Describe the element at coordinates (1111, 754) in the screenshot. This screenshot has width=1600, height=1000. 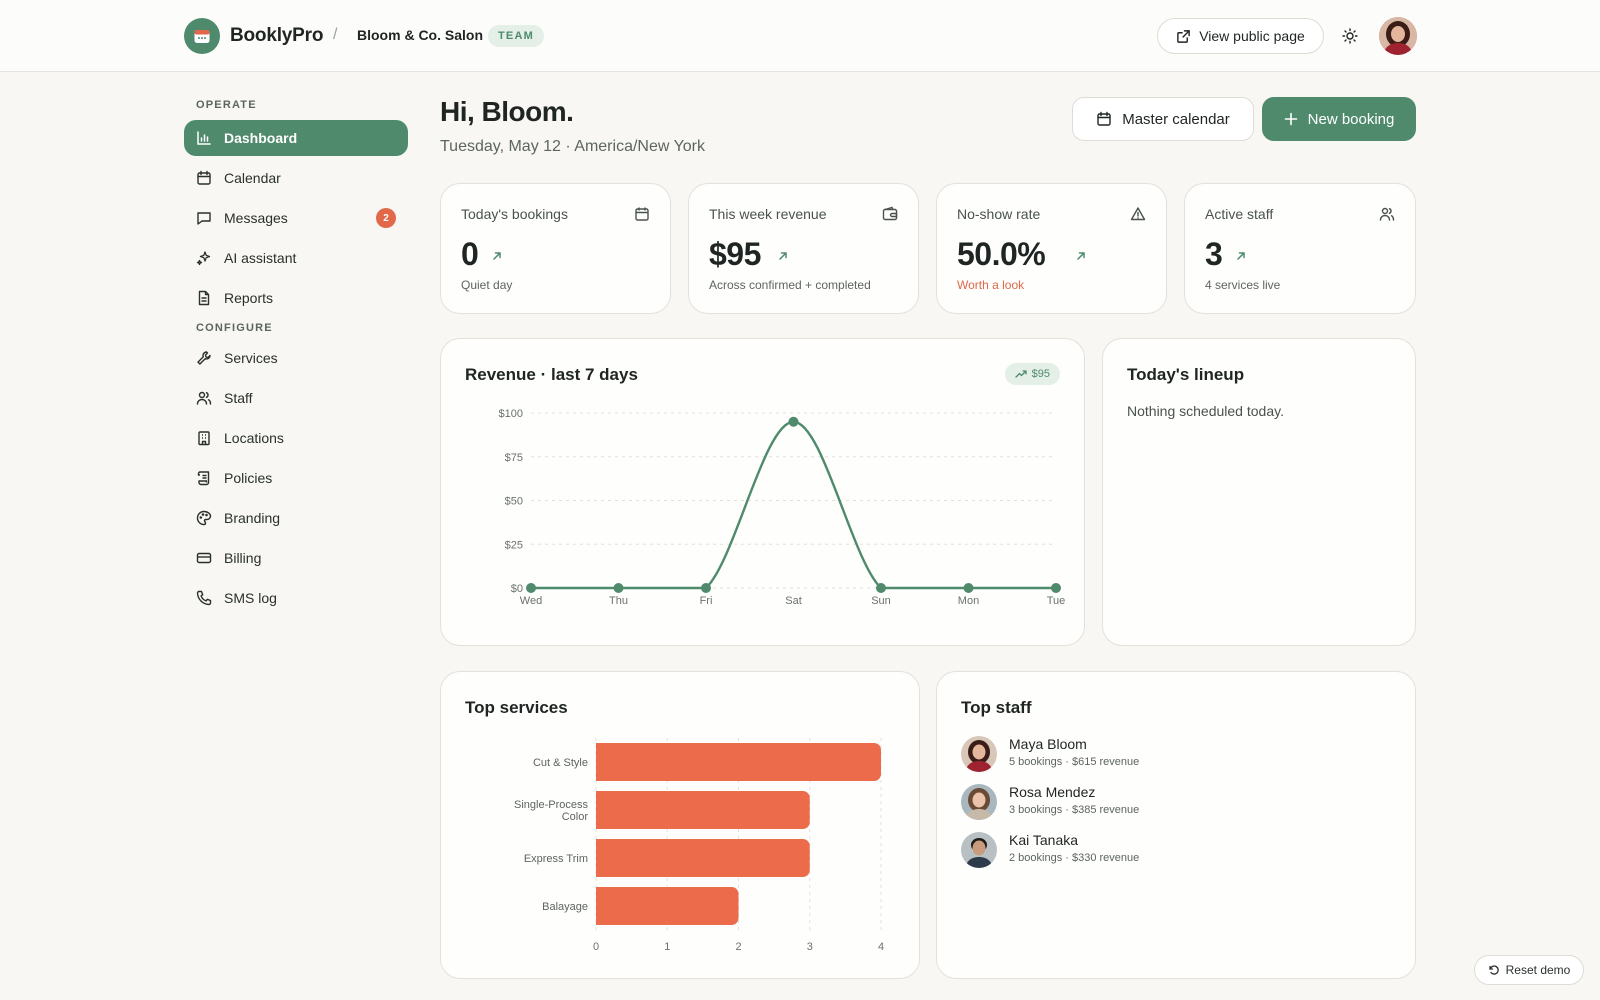
I see `staff-row-maya-bloom: Maya Bloom 5 bookings · $615 revenue` at that location.